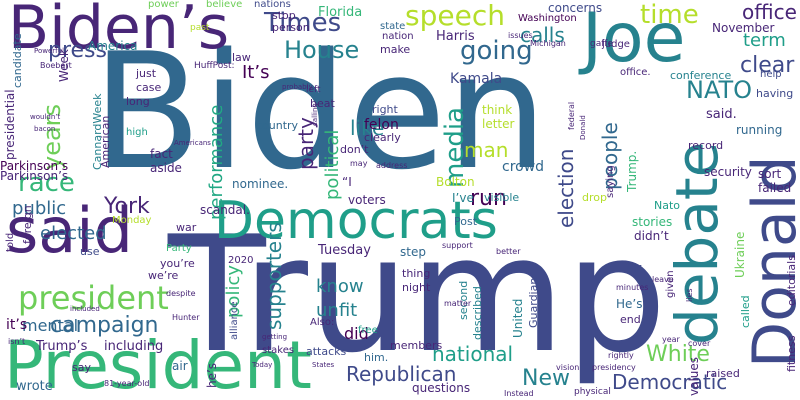 The width and height of the screenshot is (800, 400). Describe the element at coordinates (340, 286) in the screenshot. I see `word-know: know` at that location.